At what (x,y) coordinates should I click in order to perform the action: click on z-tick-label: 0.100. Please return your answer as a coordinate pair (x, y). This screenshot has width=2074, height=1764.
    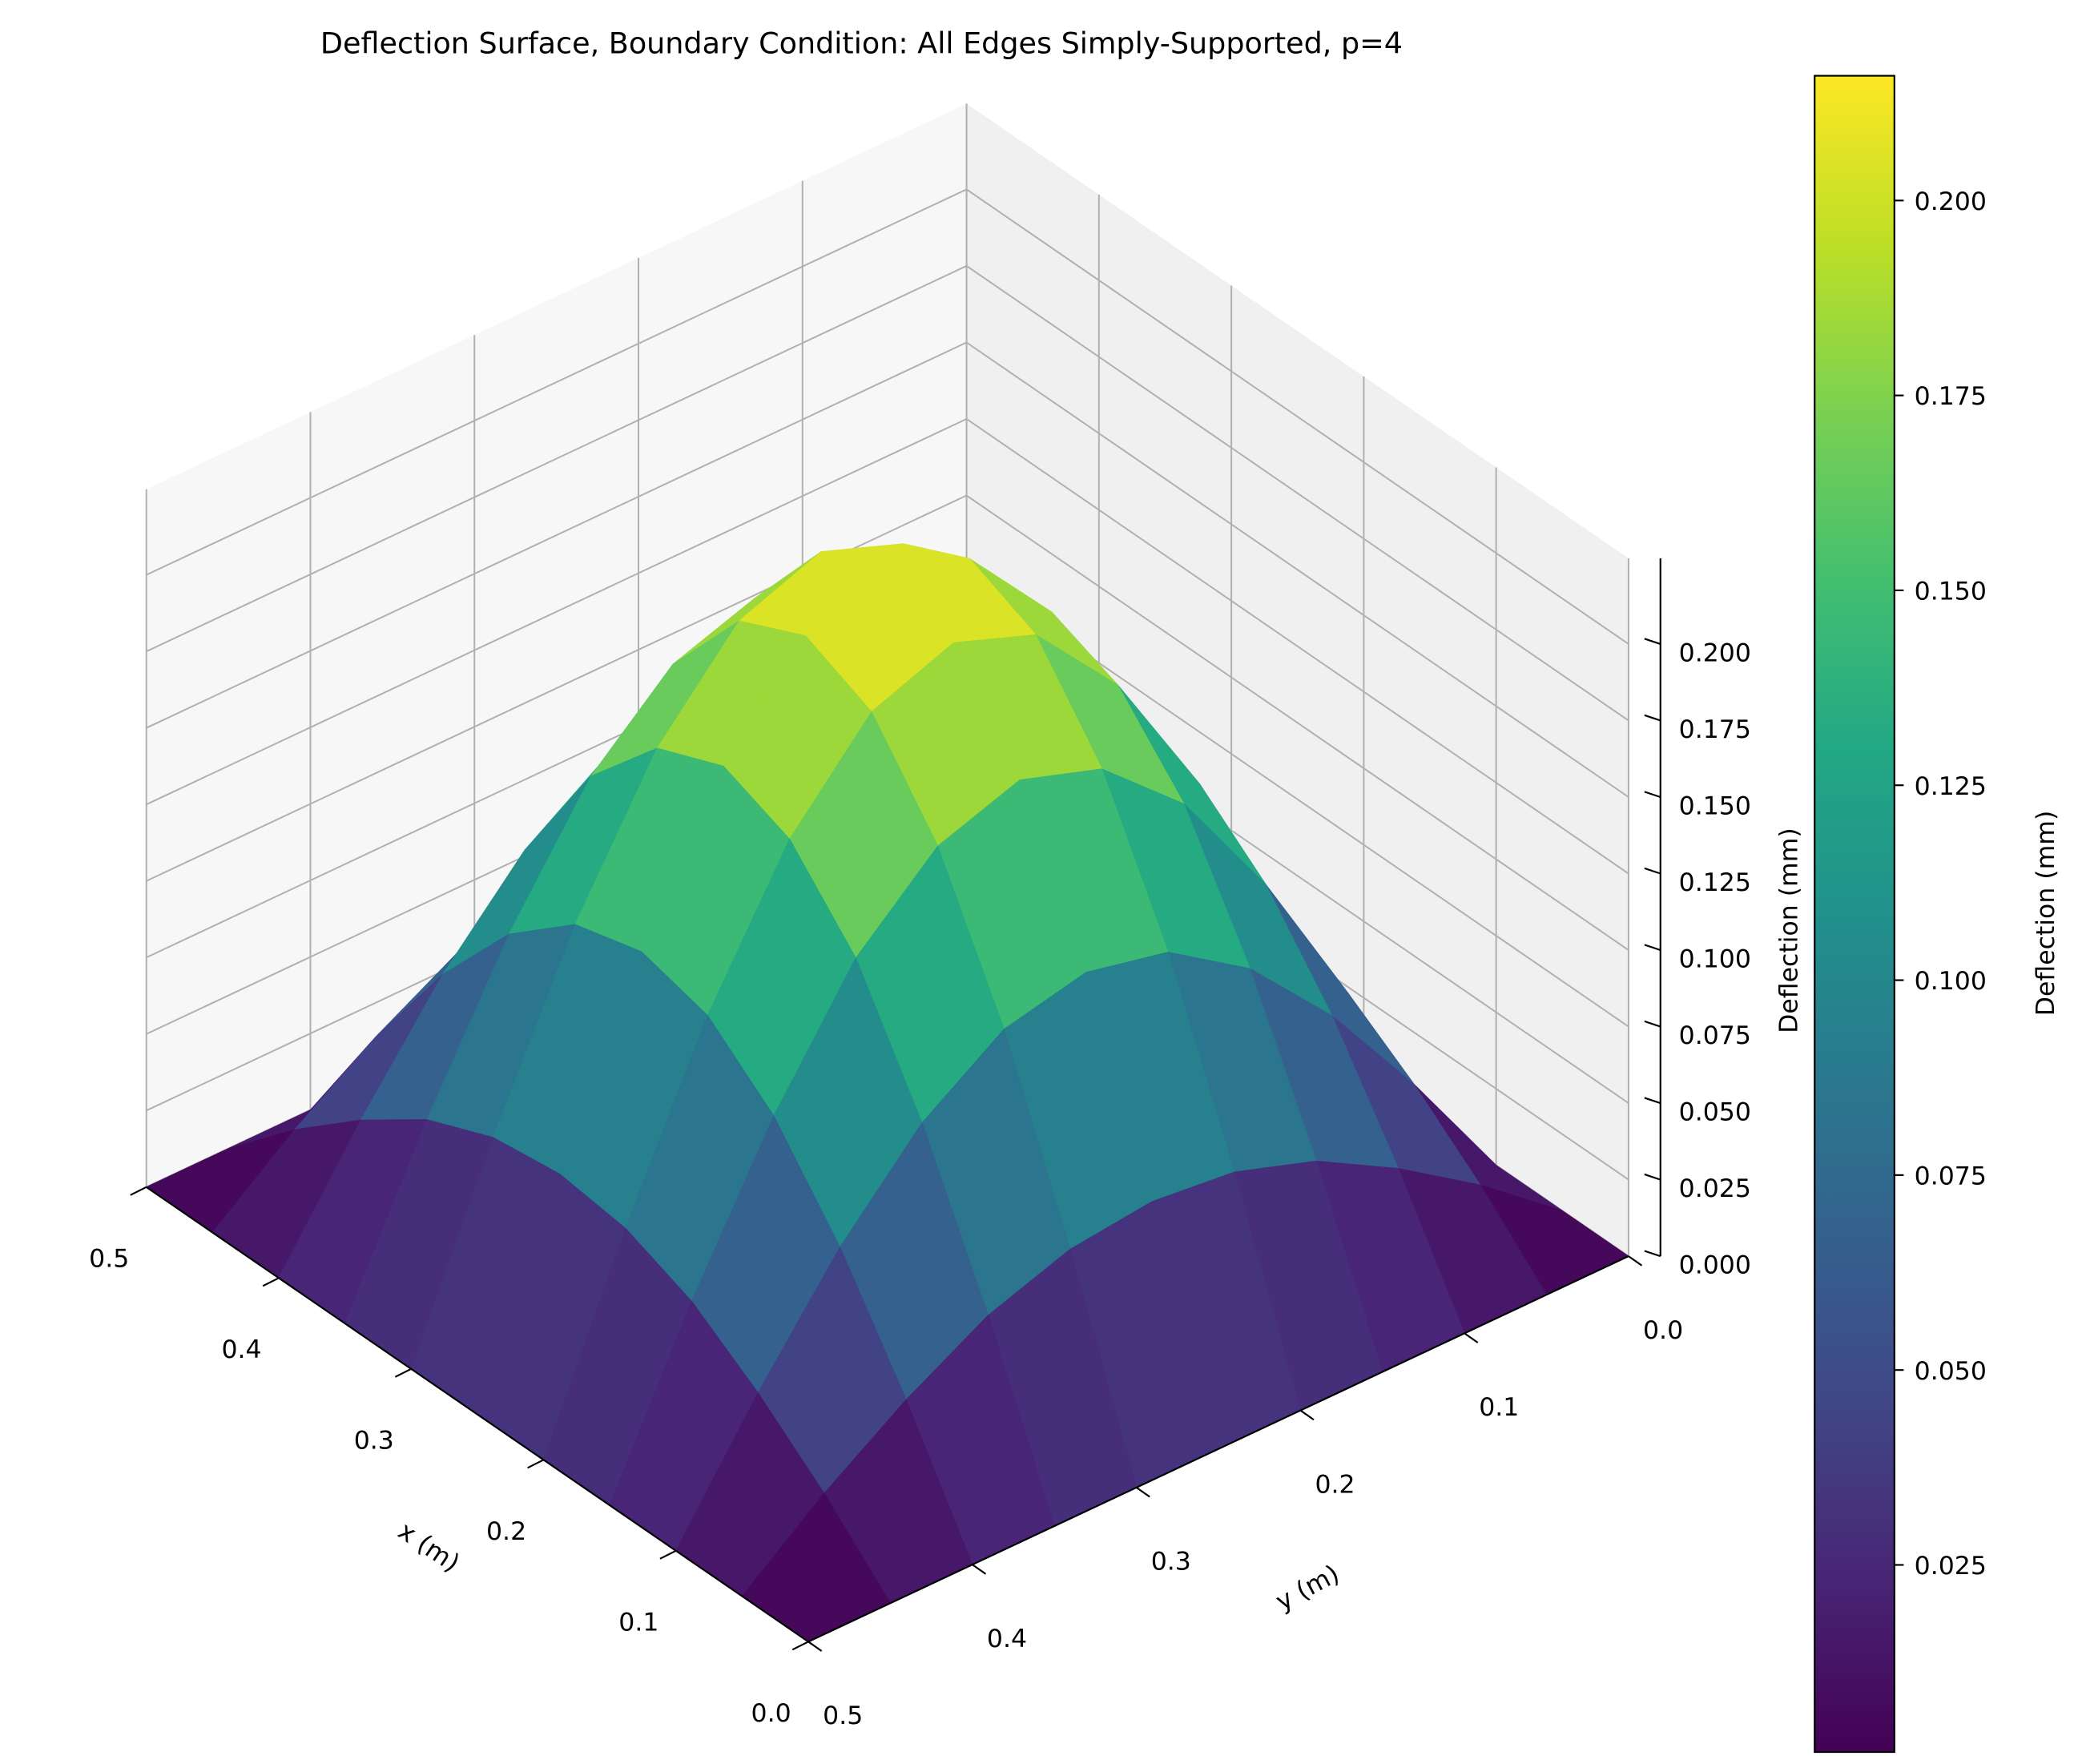
    Looking at the image, I should click on (1715, 959).